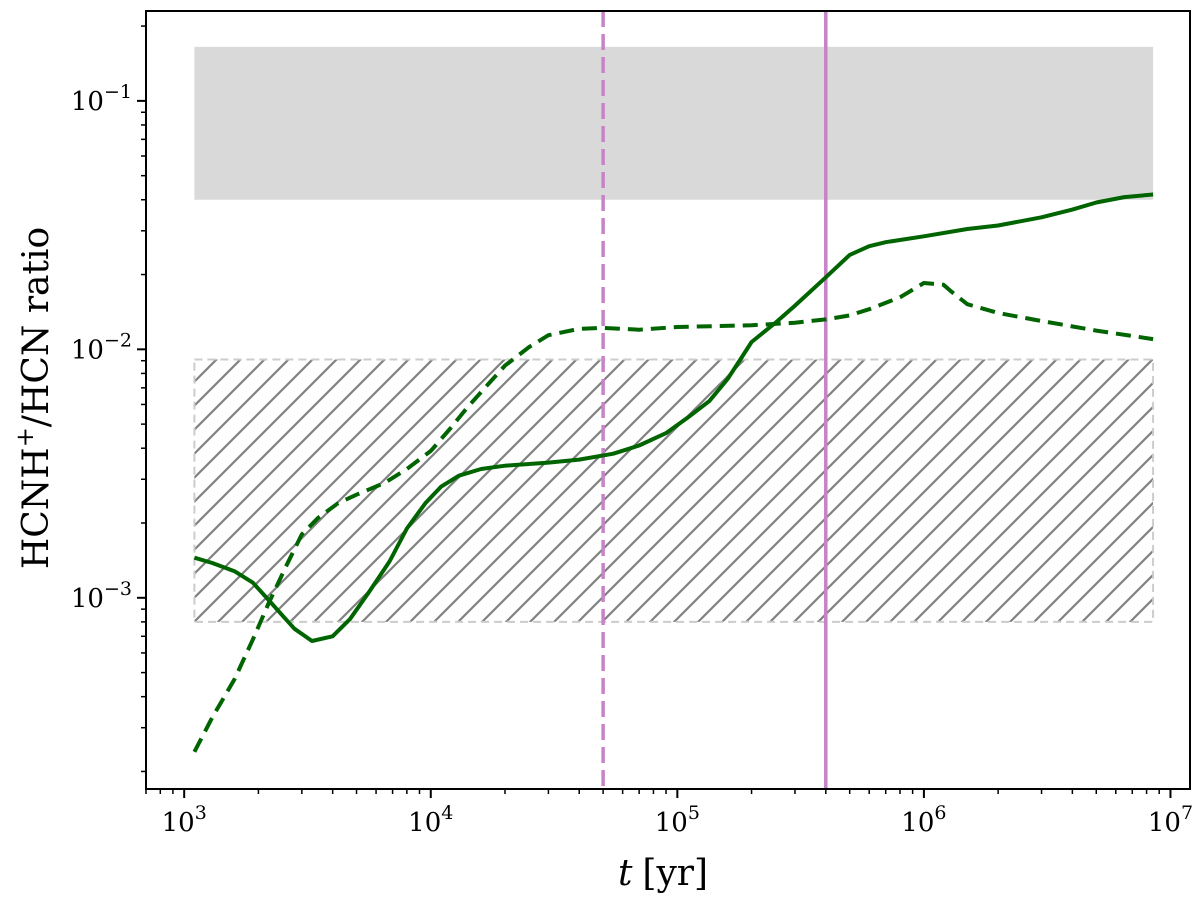  Describe the element at coordinates (625, 873) in the screenshot. I see `x-axis-variable: t` at that location.